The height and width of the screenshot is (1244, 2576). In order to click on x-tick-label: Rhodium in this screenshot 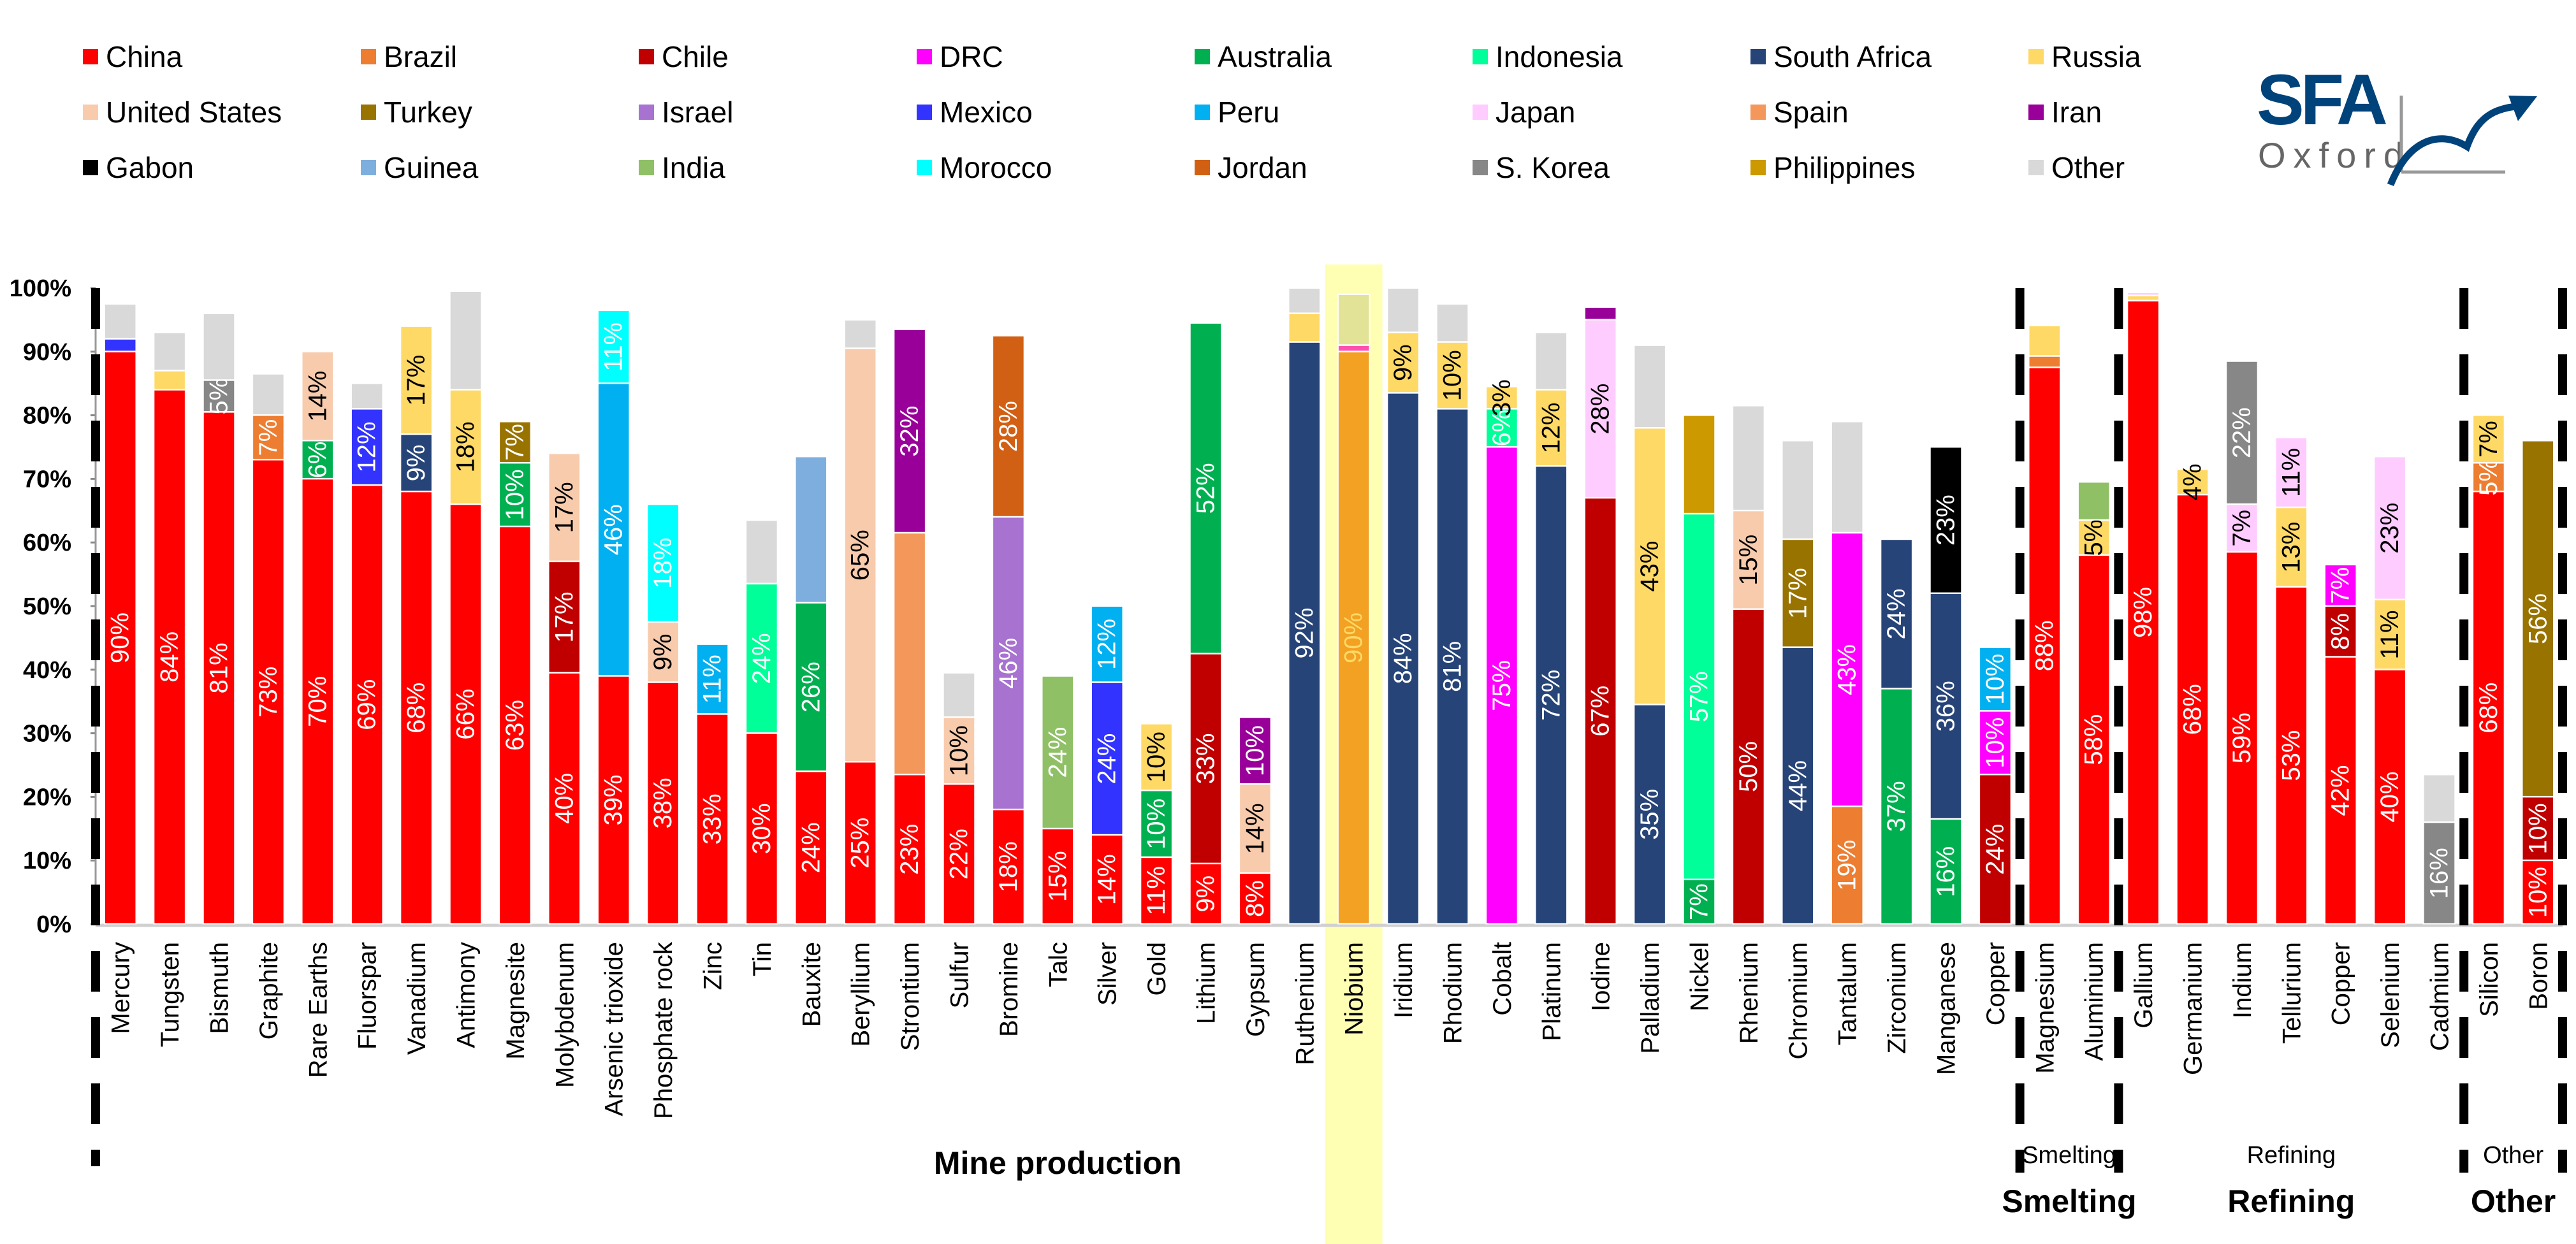, I will do `click(1453, 993)`.